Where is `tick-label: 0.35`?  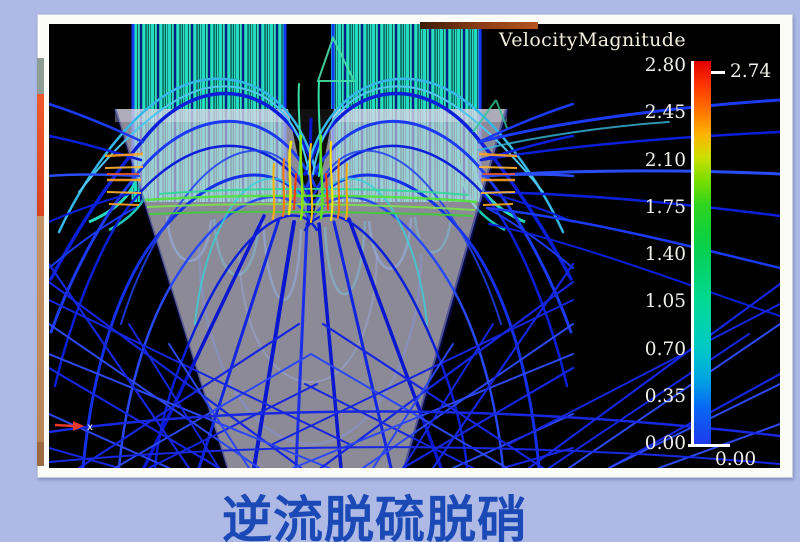
tick-label: 0.35 is located at coordinates (665, 396).